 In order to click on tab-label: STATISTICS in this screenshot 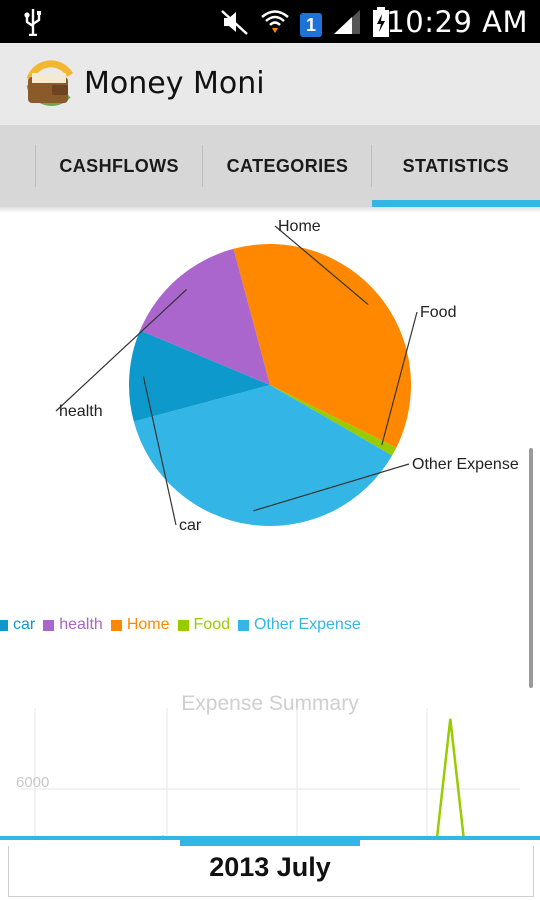, I will do `click(455, 165)`.